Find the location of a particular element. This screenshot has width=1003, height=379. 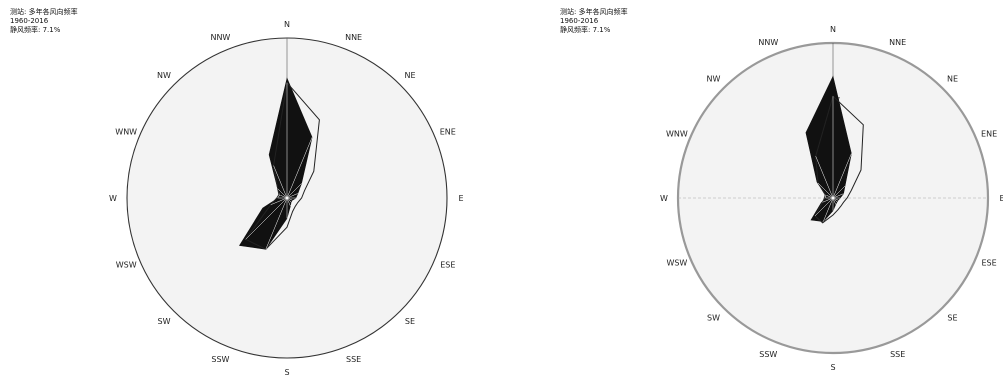

caption-right: 测站: 多年各风向频率 1960-2016 静风频率: 7.1% is located at coordinates (594, 21).